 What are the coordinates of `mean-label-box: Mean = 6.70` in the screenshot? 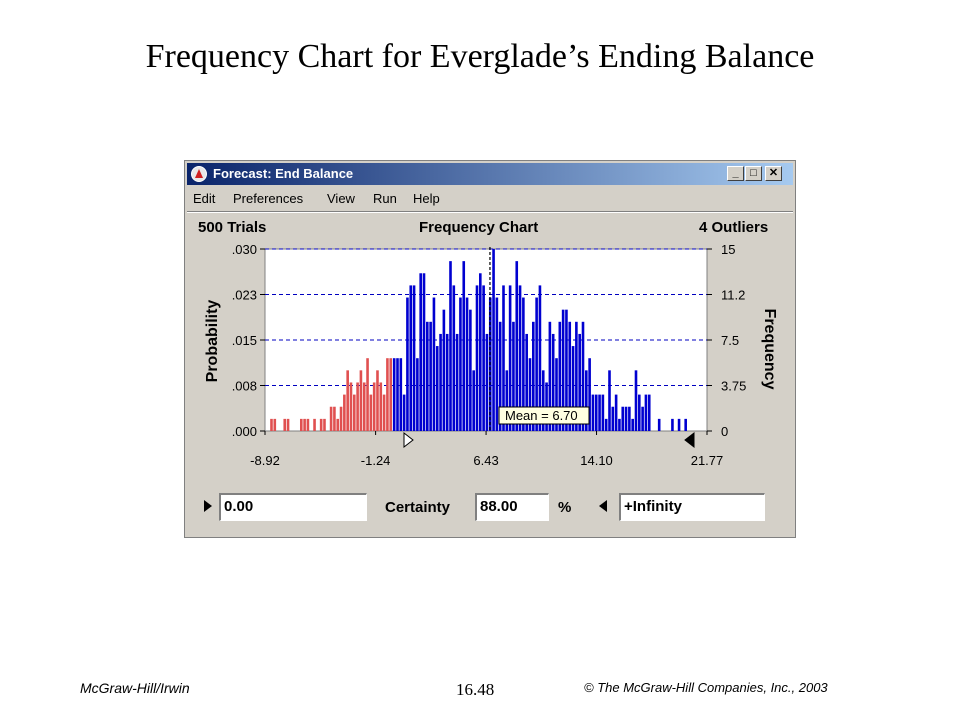 It's located at (544, 415).